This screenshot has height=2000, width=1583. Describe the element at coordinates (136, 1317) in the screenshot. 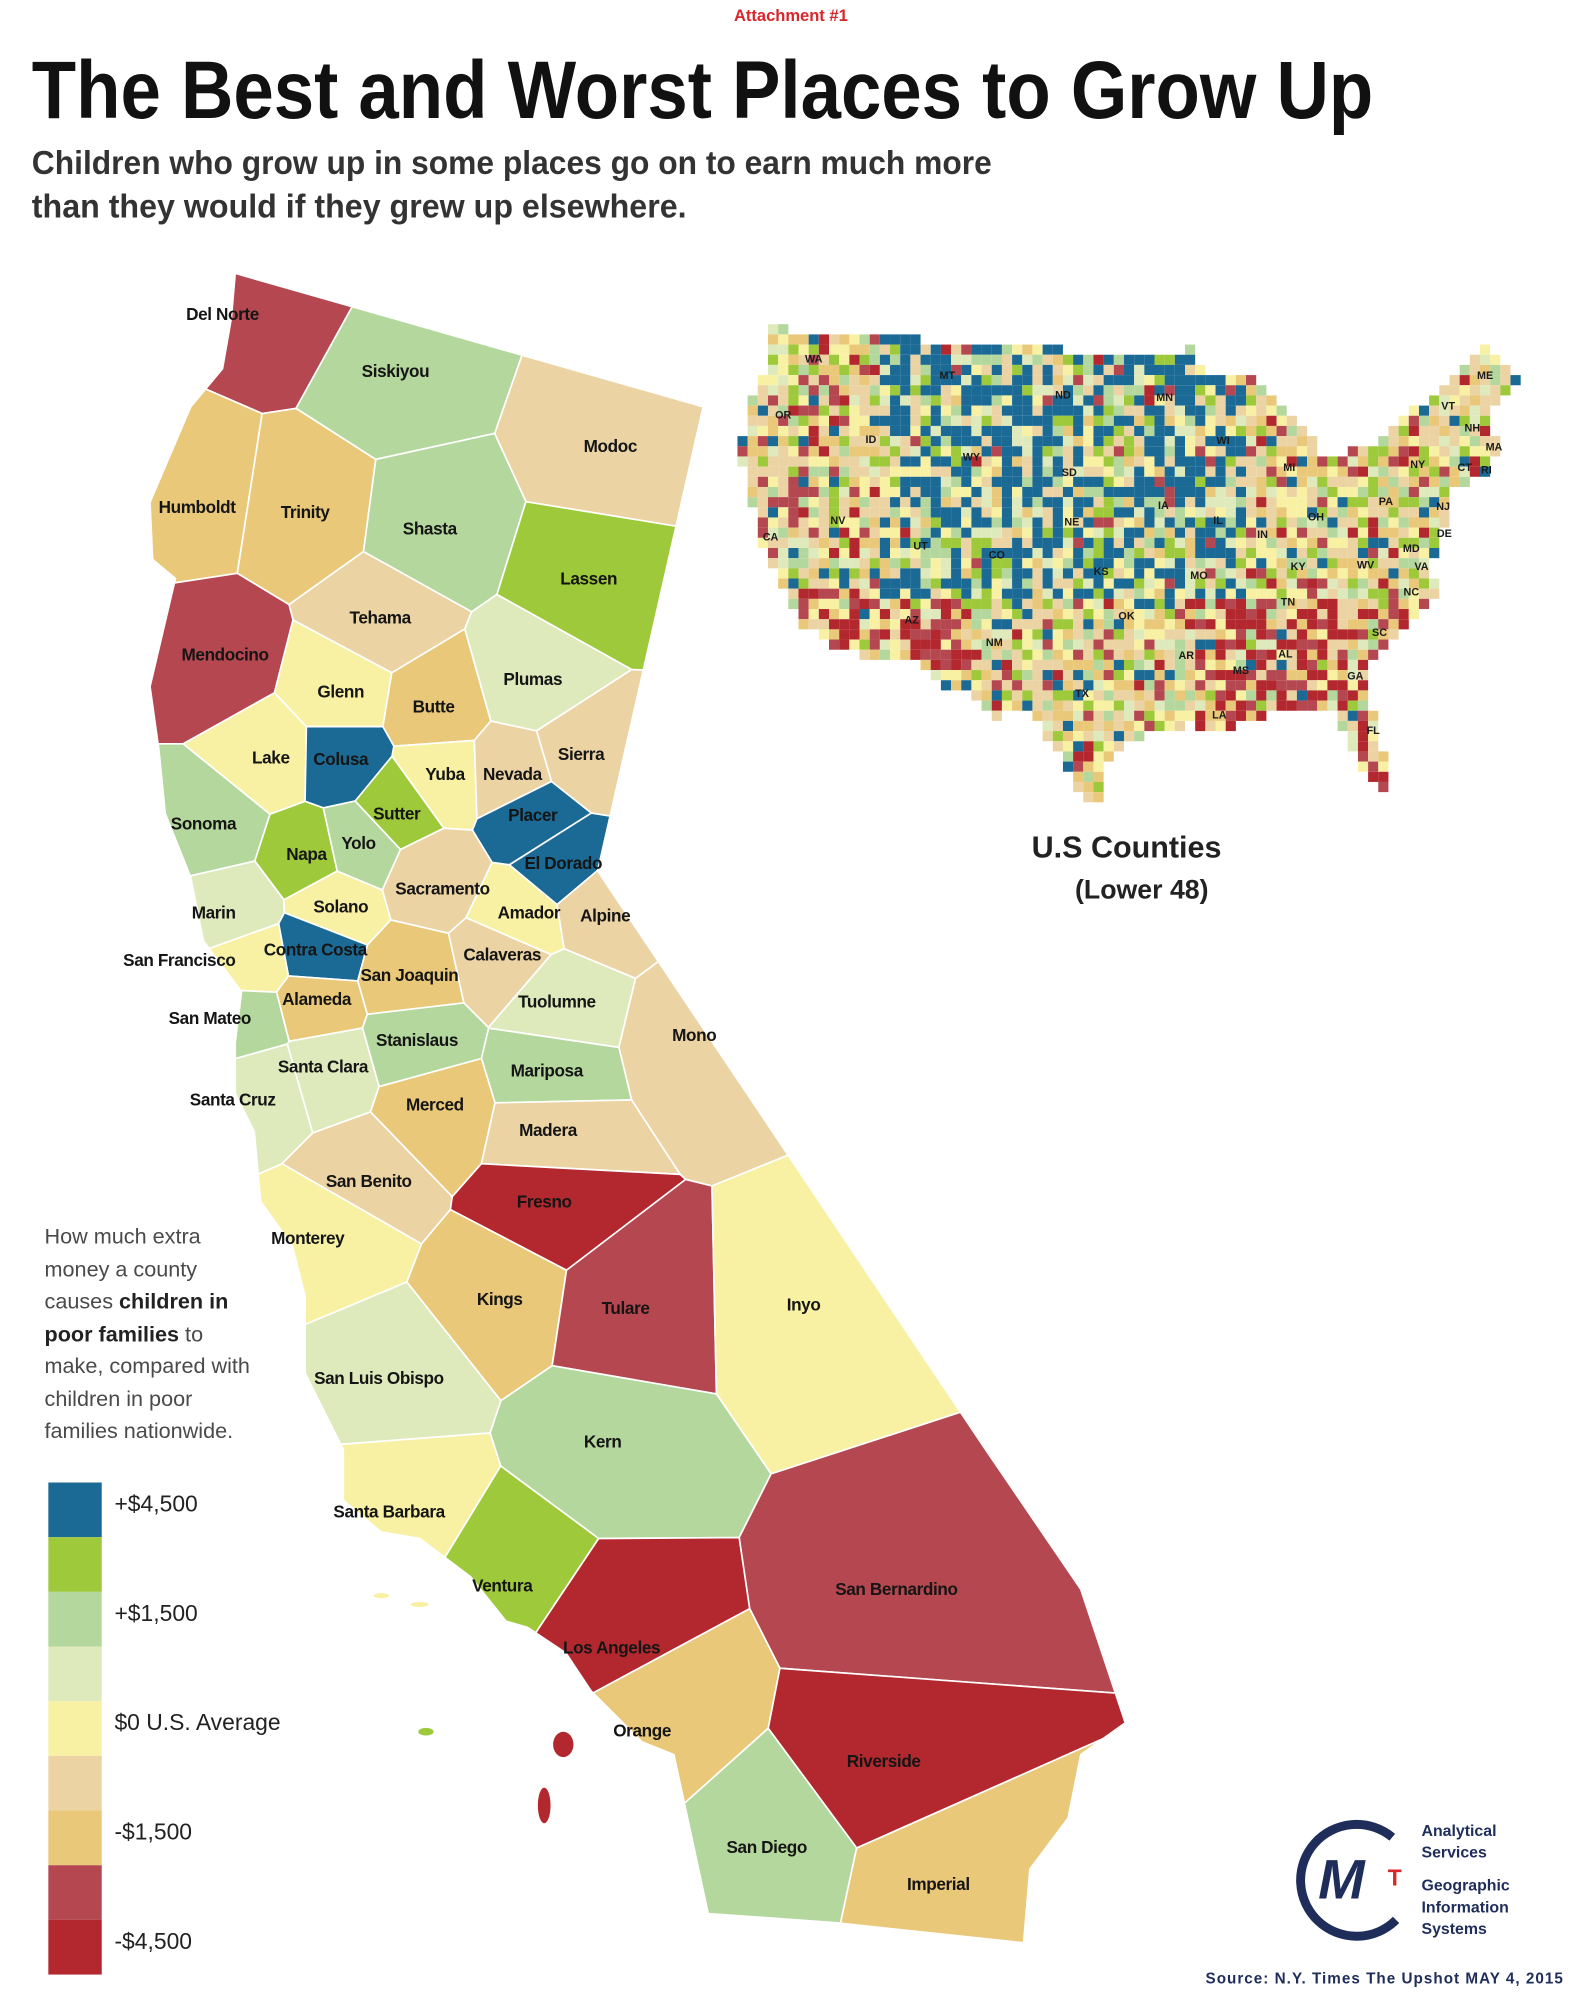

I see `legend-text-bold: children in poor families` at that location.